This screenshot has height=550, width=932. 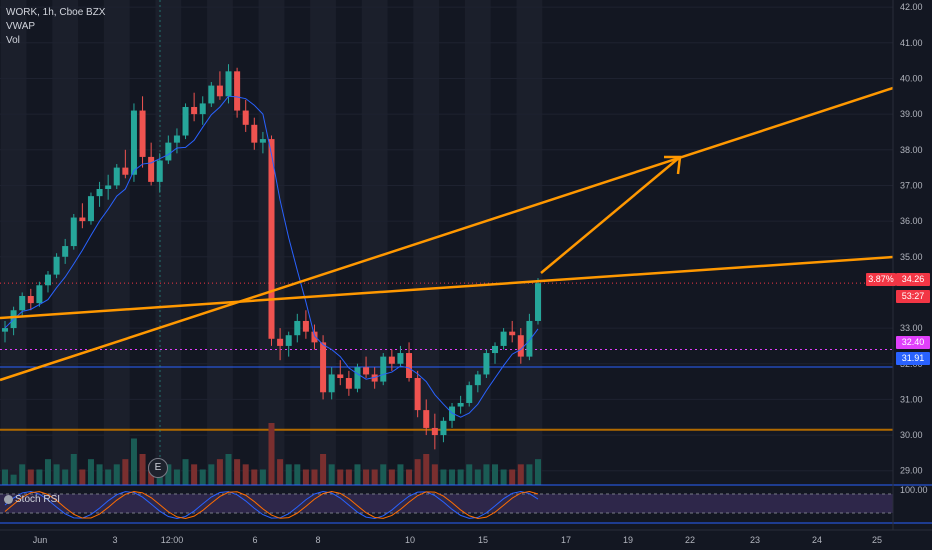 I want to click on stoch-rsi-pane, so click(x=466, y=504).